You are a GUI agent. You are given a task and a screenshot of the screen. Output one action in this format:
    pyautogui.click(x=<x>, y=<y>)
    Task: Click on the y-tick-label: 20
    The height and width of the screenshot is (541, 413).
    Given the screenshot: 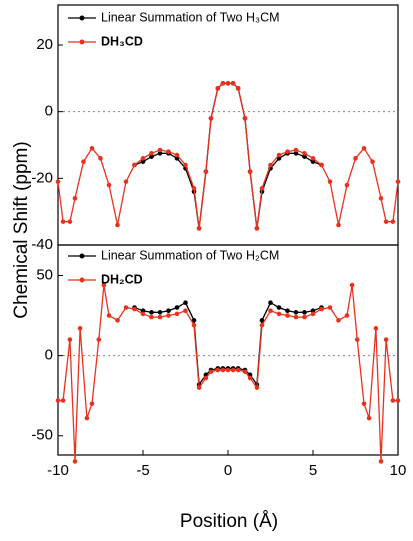 What is the action you would take?
    pyautogui.click(x=44, y=44)
    